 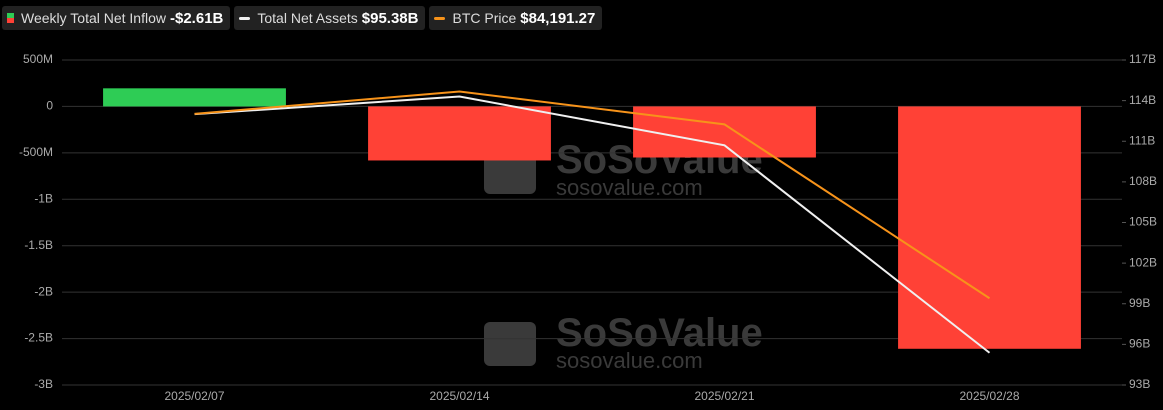 I want to click on y2-tick-label: 117B, so click(x=1142, y=59).